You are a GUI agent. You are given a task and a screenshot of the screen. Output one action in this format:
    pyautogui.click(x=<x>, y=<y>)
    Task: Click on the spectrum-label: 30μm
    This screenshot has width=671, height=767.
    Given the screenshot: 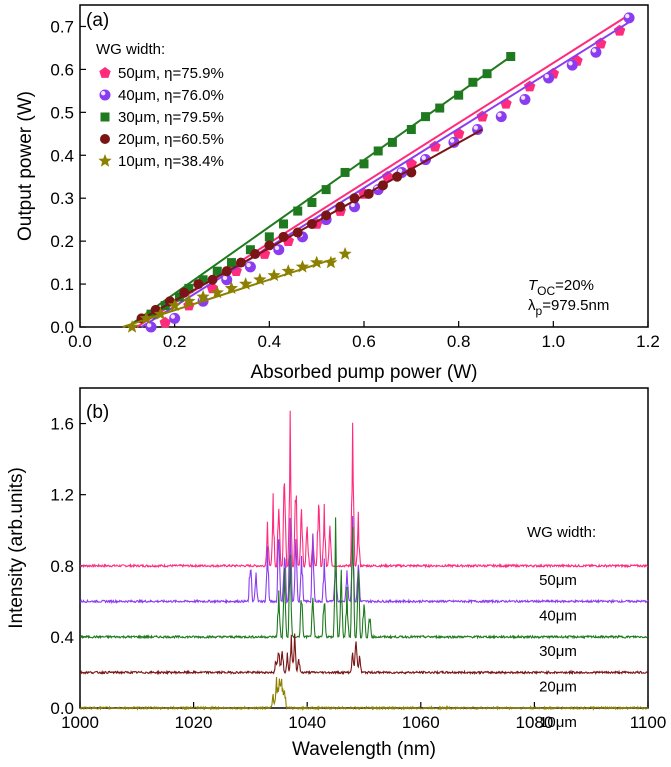 What is the action you would take?
    pyautogui.click(x=558, y=651)
    